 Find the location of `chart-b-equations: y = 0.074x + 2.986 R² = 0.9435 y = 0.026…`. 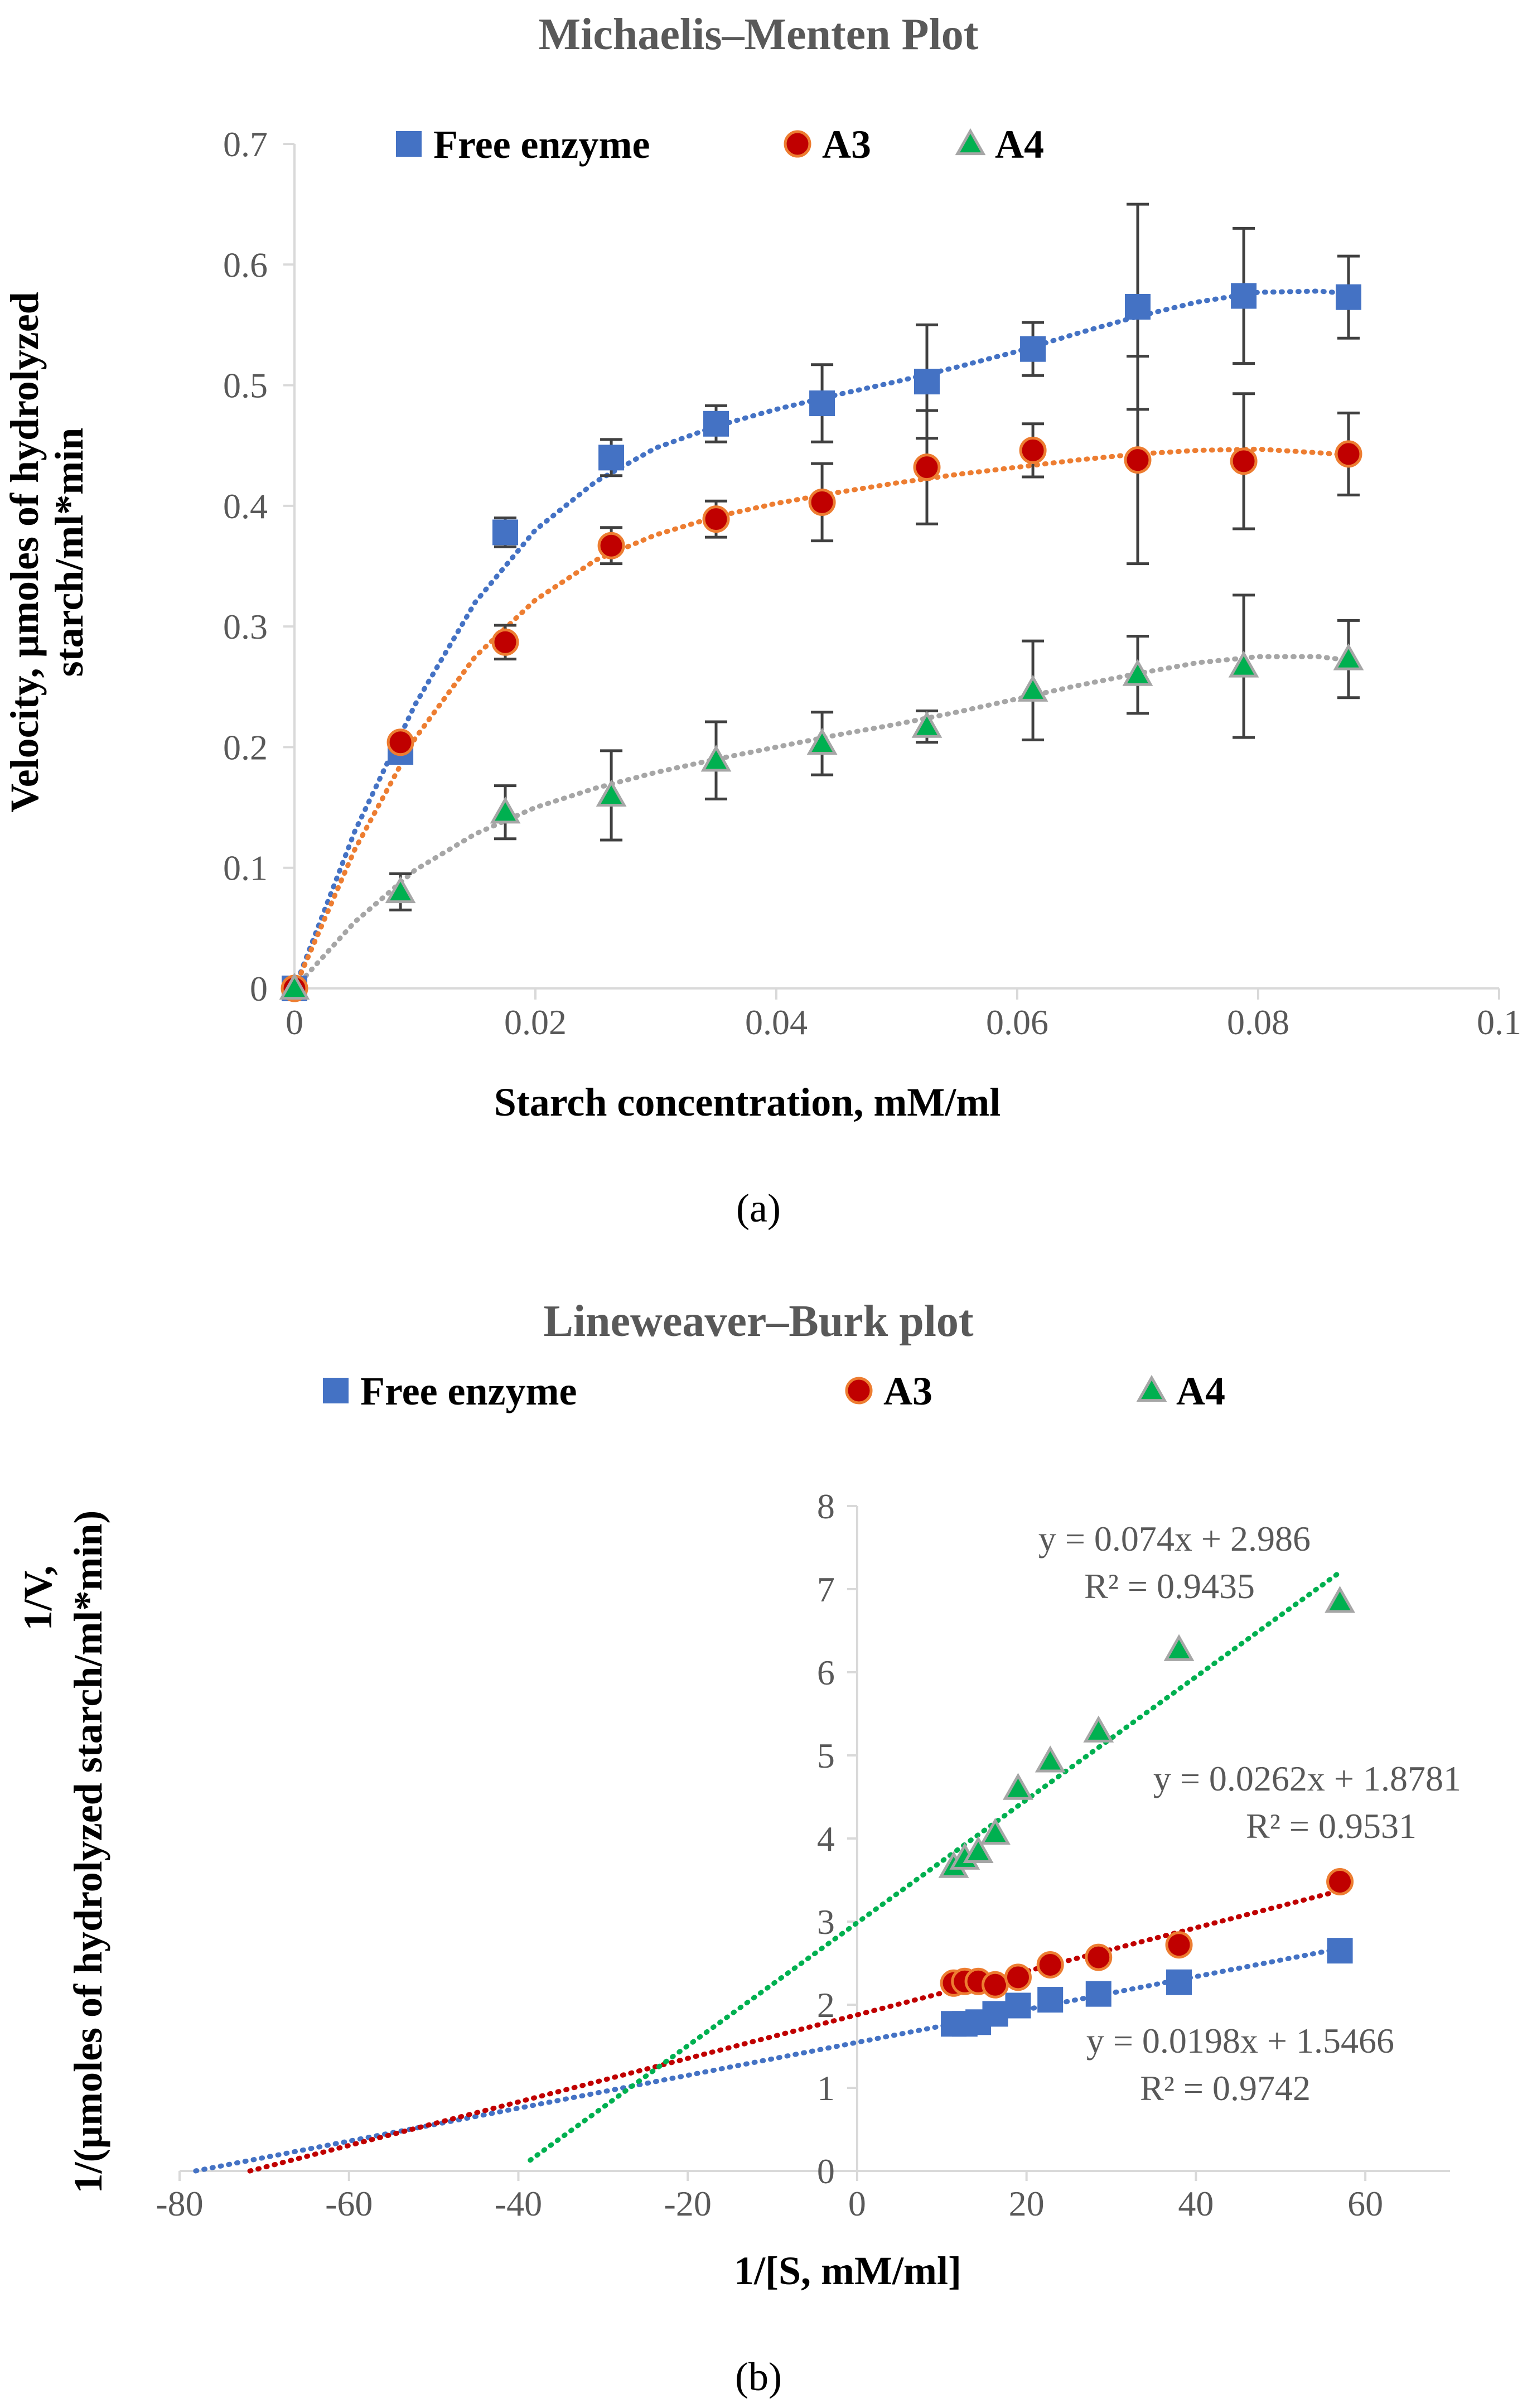

chart-b-equations: y = 0.074x + 2.986 R² = 0.9435 y = 0.026… is located at coordinates (1249, 1813).